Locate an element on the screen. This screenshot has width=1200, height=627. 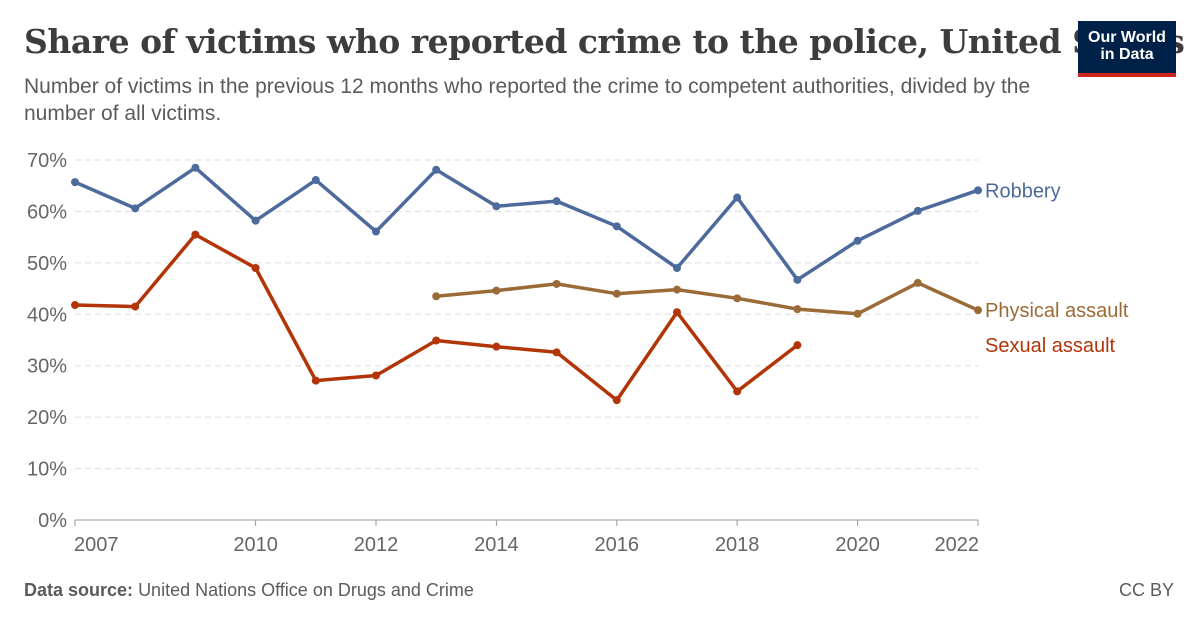
data-source-label: Data source: is located at coordinates (79, 590).